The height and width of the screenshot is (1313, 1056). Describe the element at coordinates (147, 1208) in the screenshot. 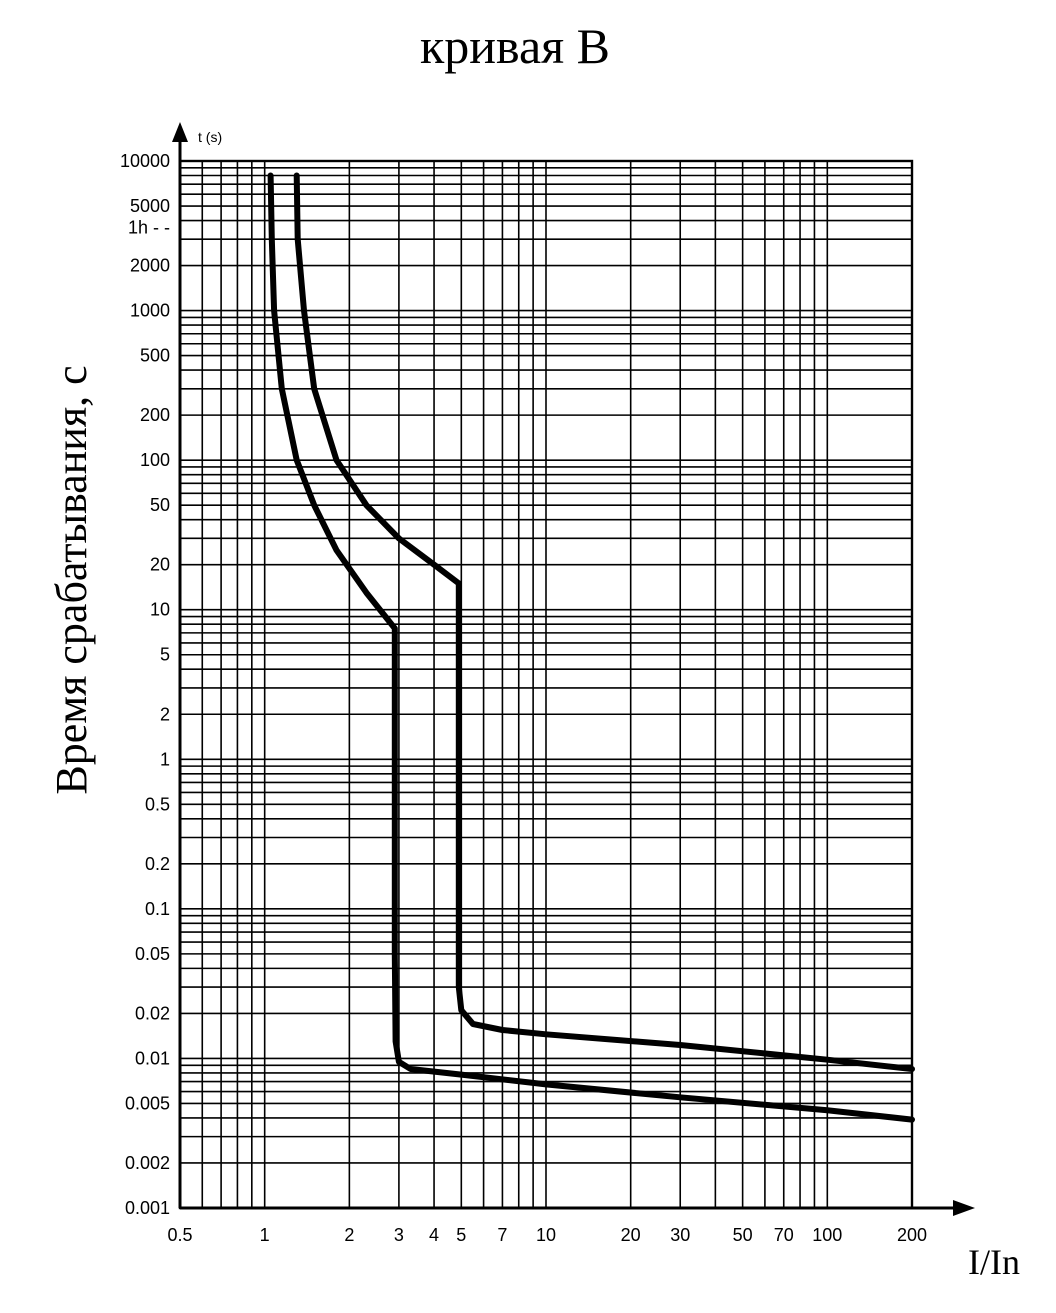

I see `y-tick-label: 0.001` at that location.